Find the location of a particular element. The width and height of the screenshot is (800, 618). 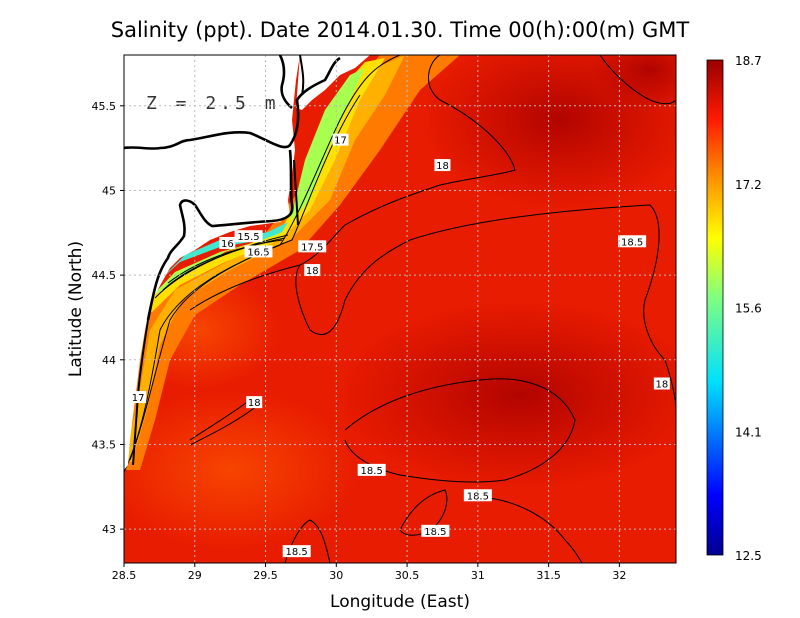

contour-label: 16.5 is located at coordinates (258, 251).